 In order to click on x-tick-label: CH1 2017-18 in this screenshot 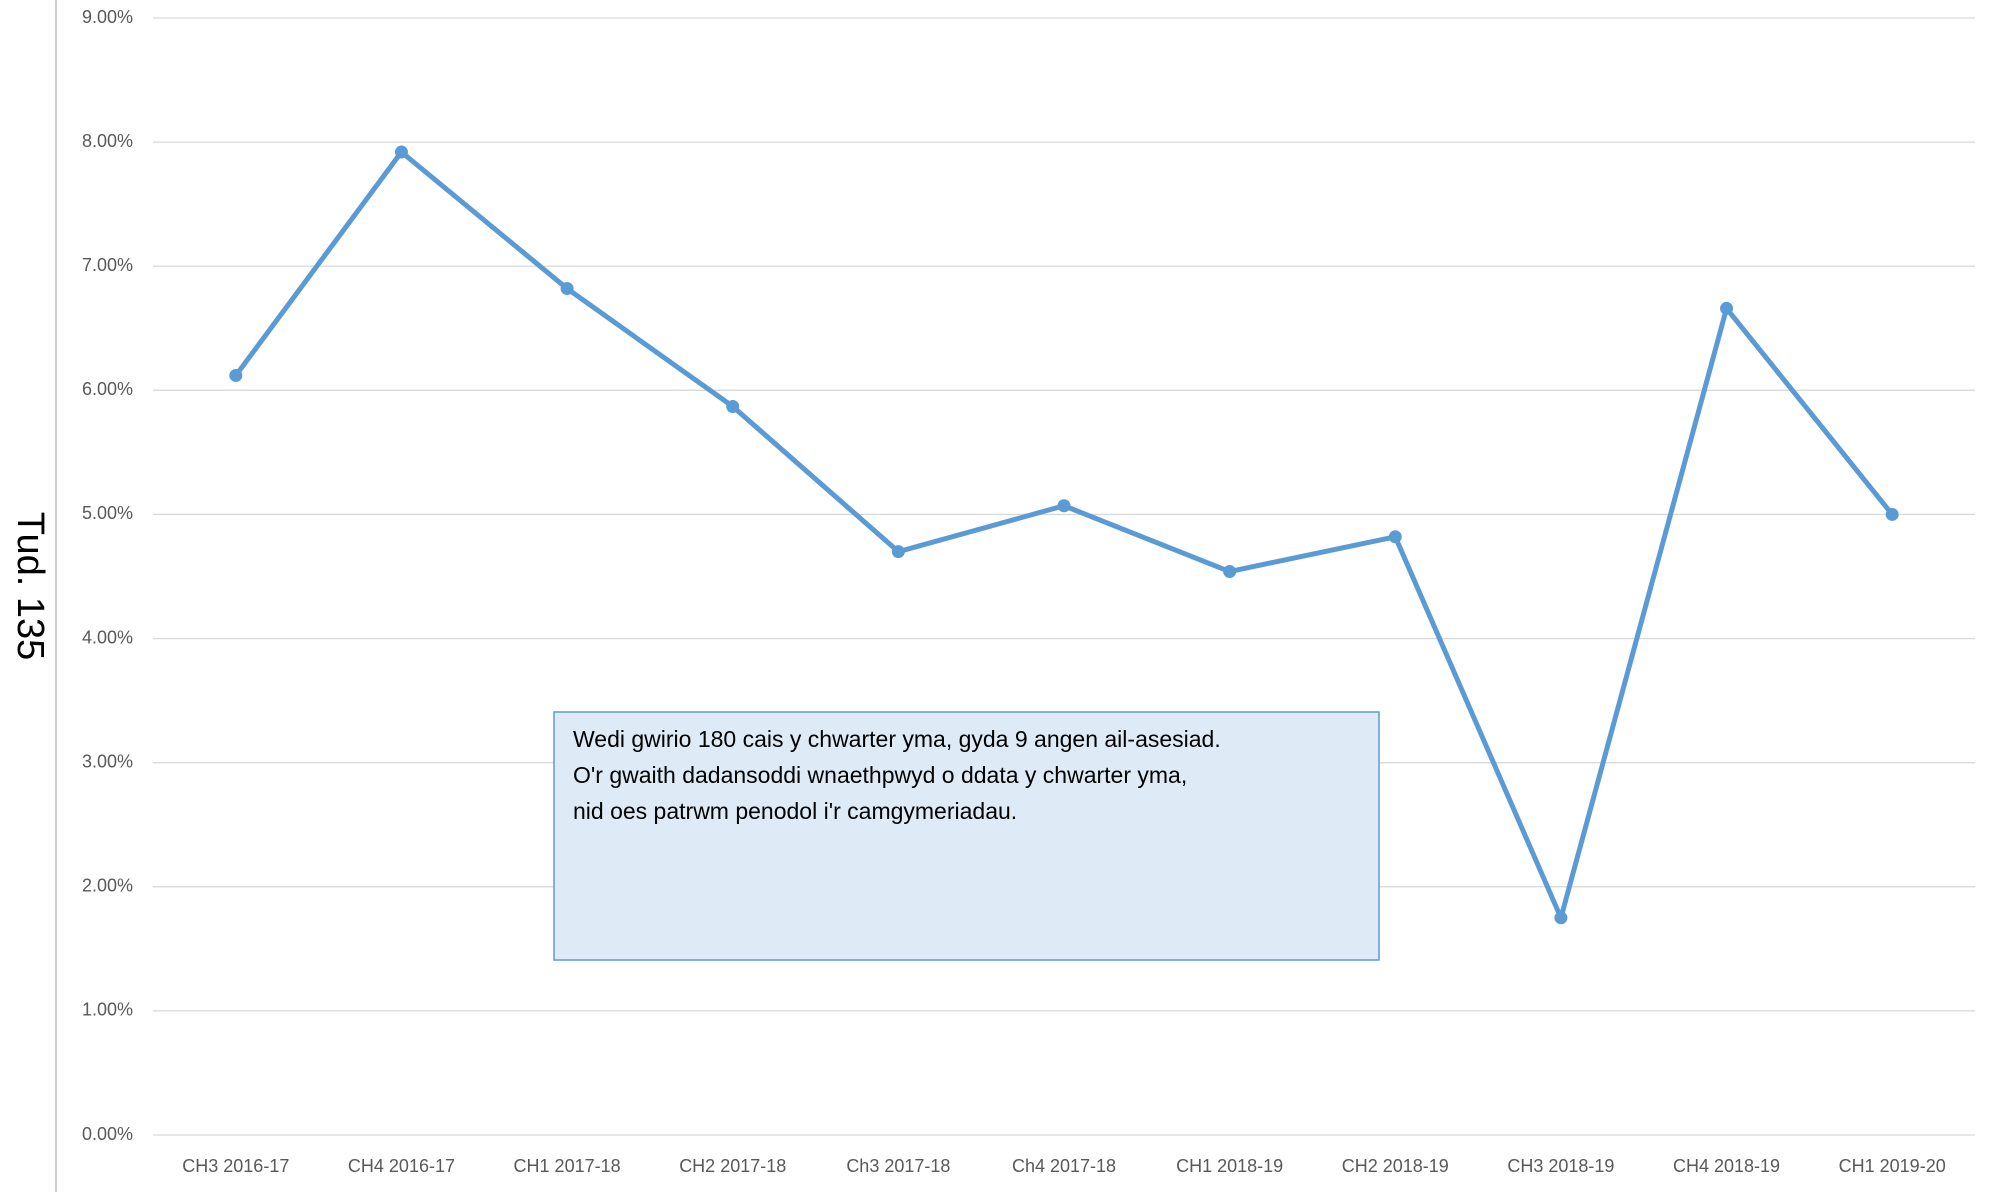, I will do `click(567, 1166)`.